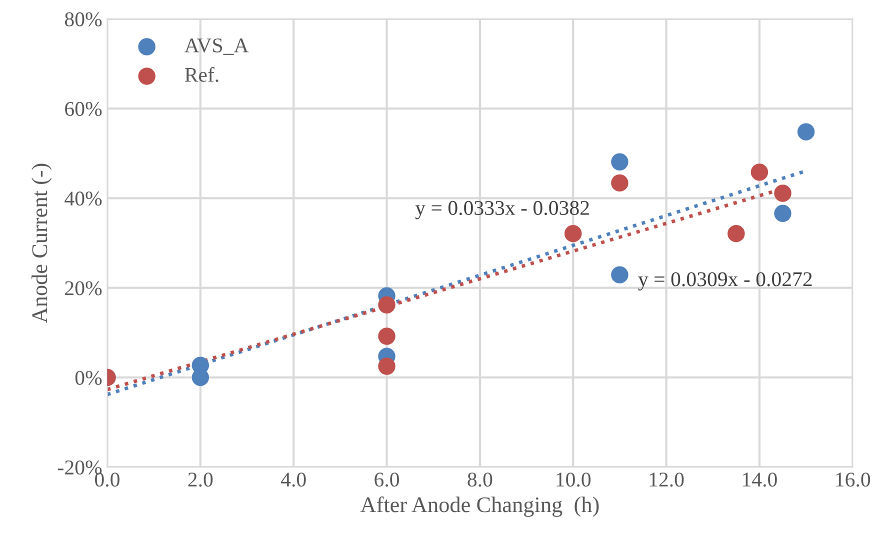  Describe the element at coordinates (201, 74) in the screenshot. I see `legend-label: Ref.` at that location.